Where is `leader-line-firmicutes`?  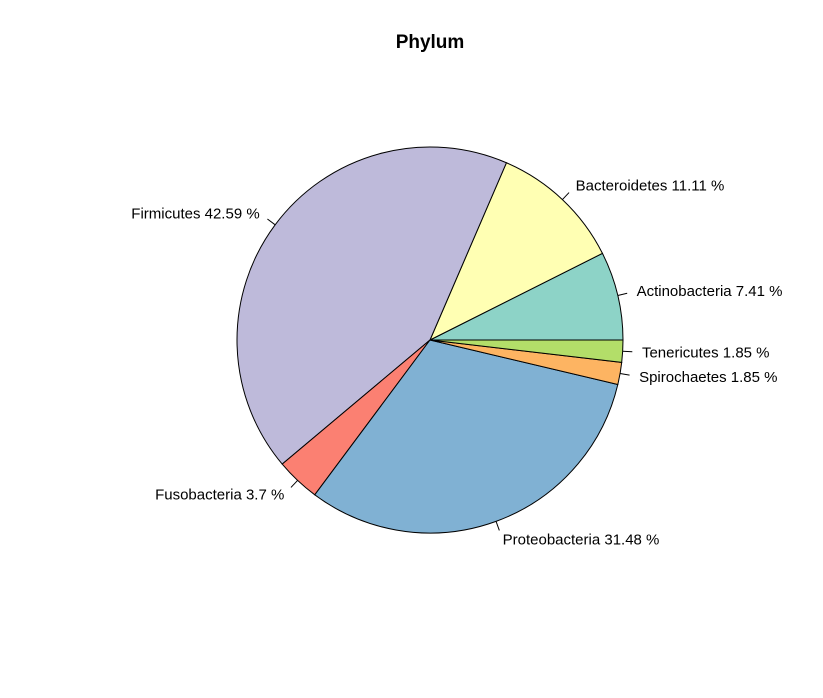
leader-line-firmicutes is located at coordinates (271, 222).